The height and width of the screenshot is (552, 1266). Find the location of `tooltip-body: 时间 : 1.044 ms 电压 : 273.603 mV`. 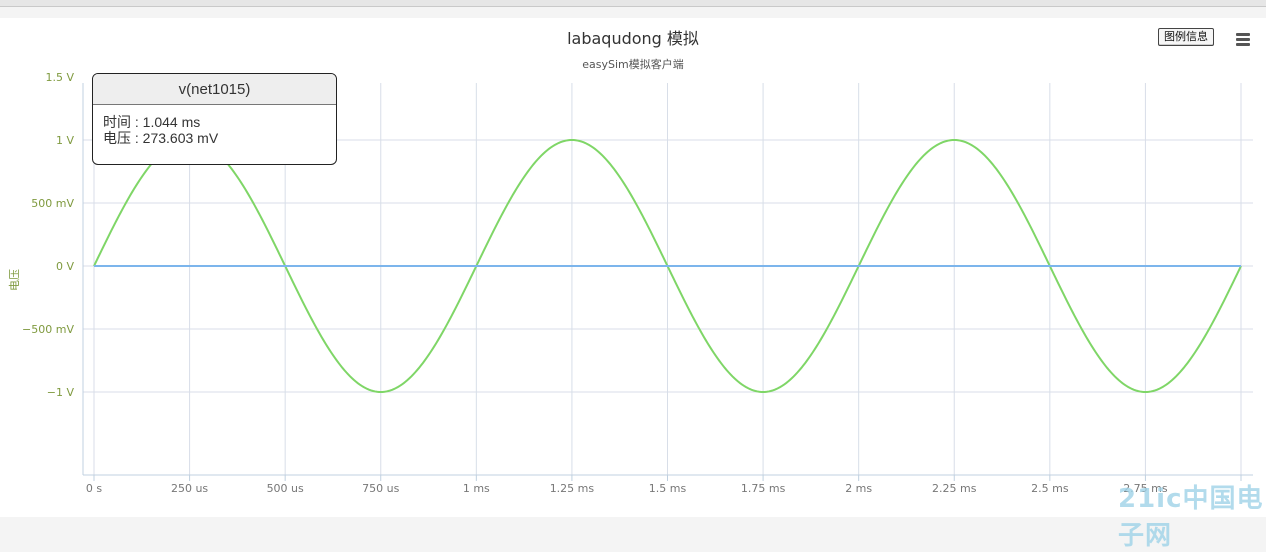

tooltip-body: 时间 : 1.044 ms 电压 : 273.603 mV is located at coordinates (214, 125).